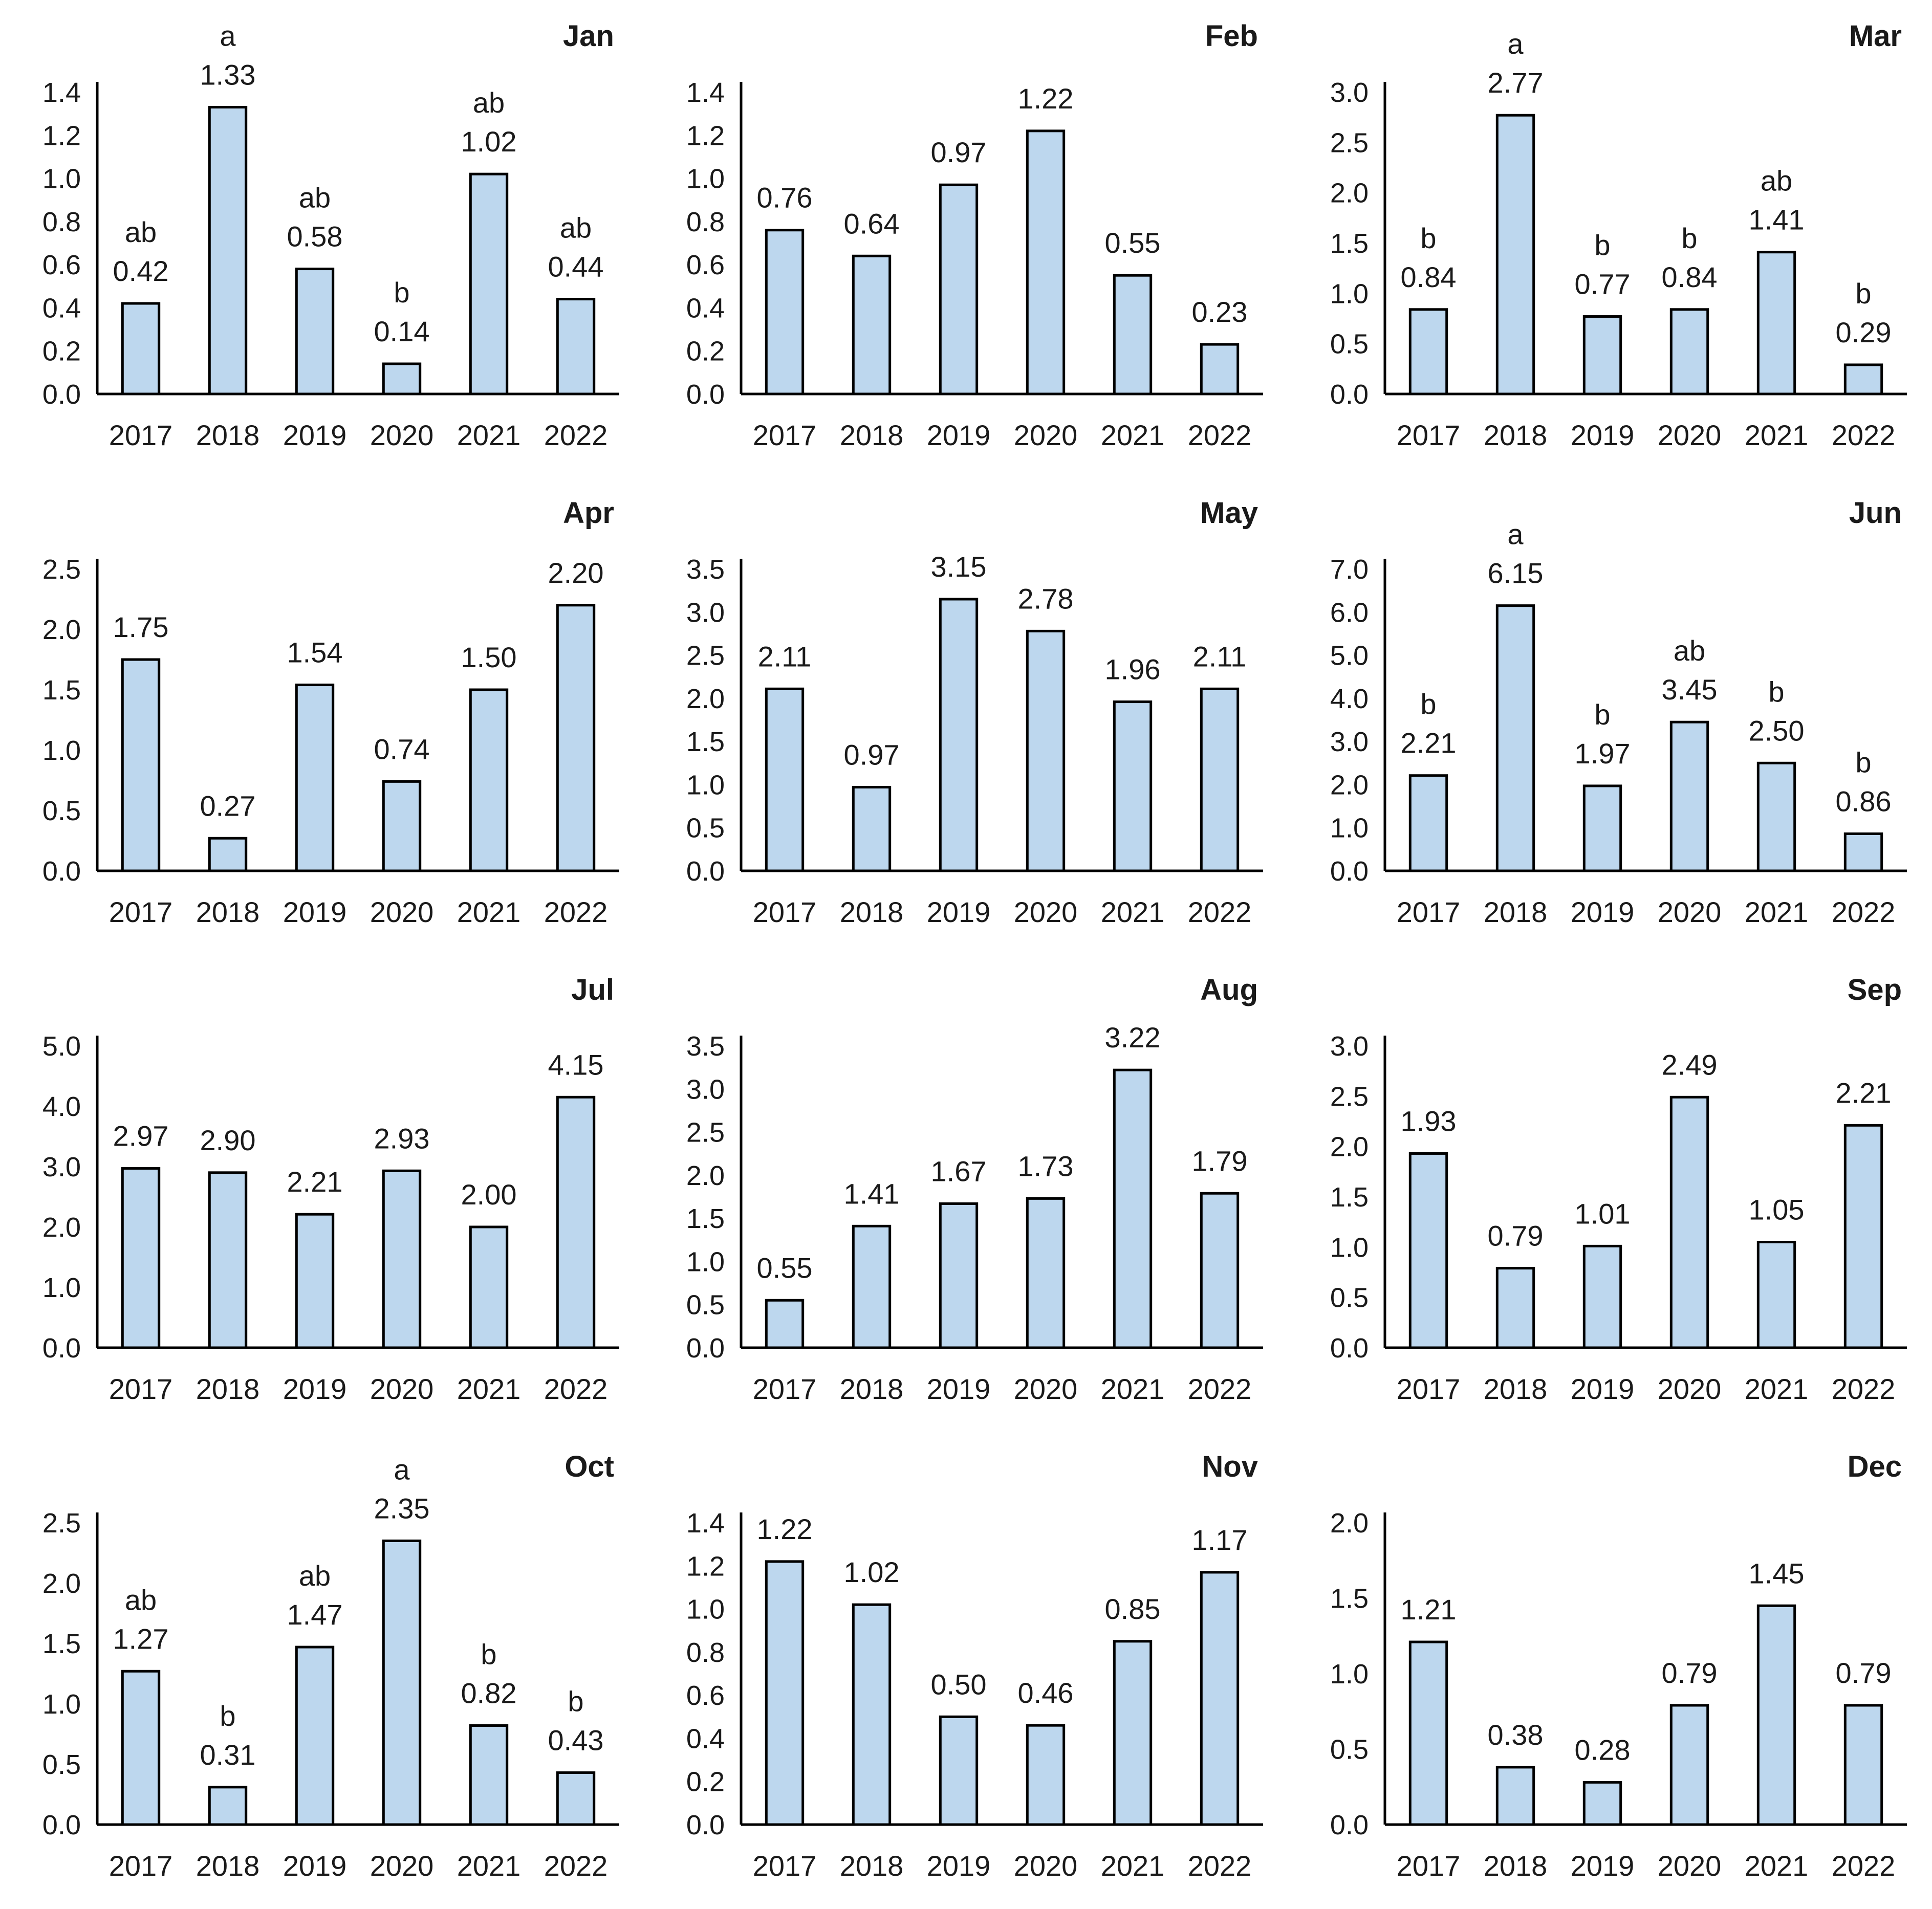  I want to click on data-label: 0.43, so click(576, 1740).